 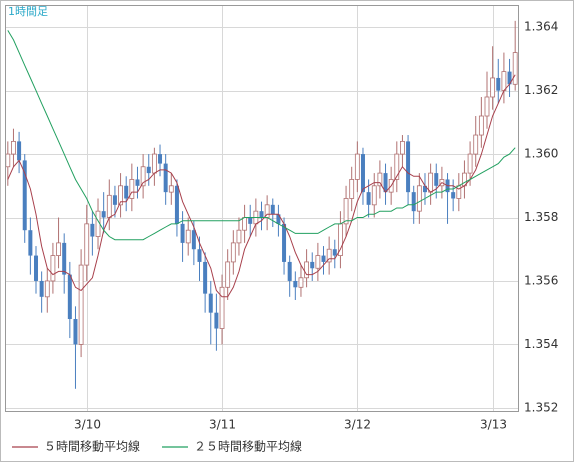 I want to click on x-tick-label: 3/13, so click(x=493, y=425).